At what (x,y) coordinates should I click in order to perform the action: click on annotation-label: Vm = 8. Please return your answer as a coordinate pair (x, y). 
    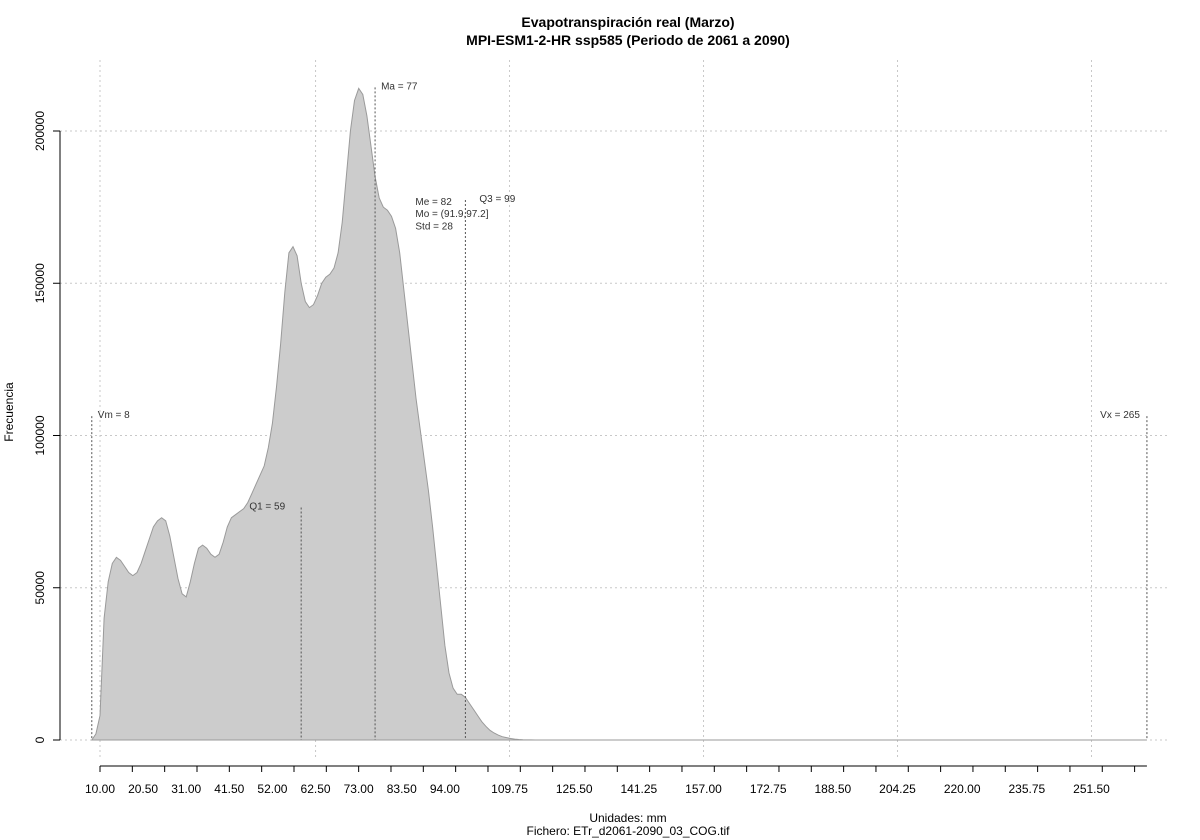
    Looking at the image, I should click on (114, 415).